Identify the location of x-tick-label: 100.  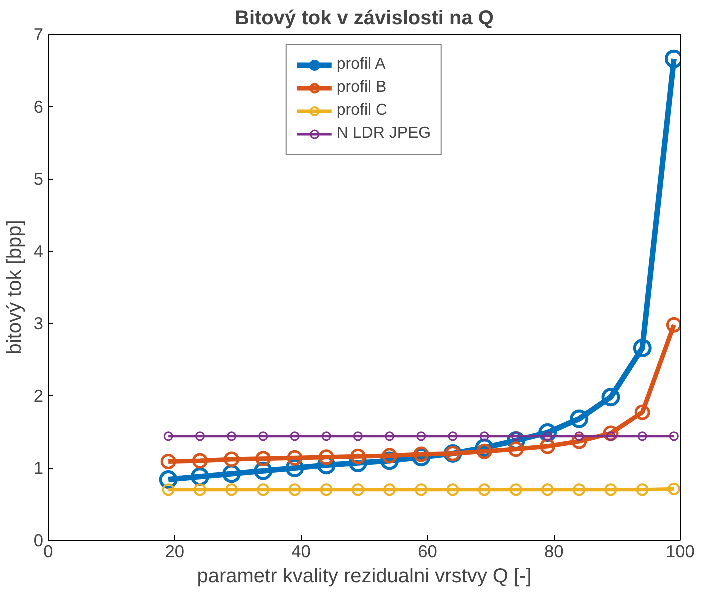
(680, 552).